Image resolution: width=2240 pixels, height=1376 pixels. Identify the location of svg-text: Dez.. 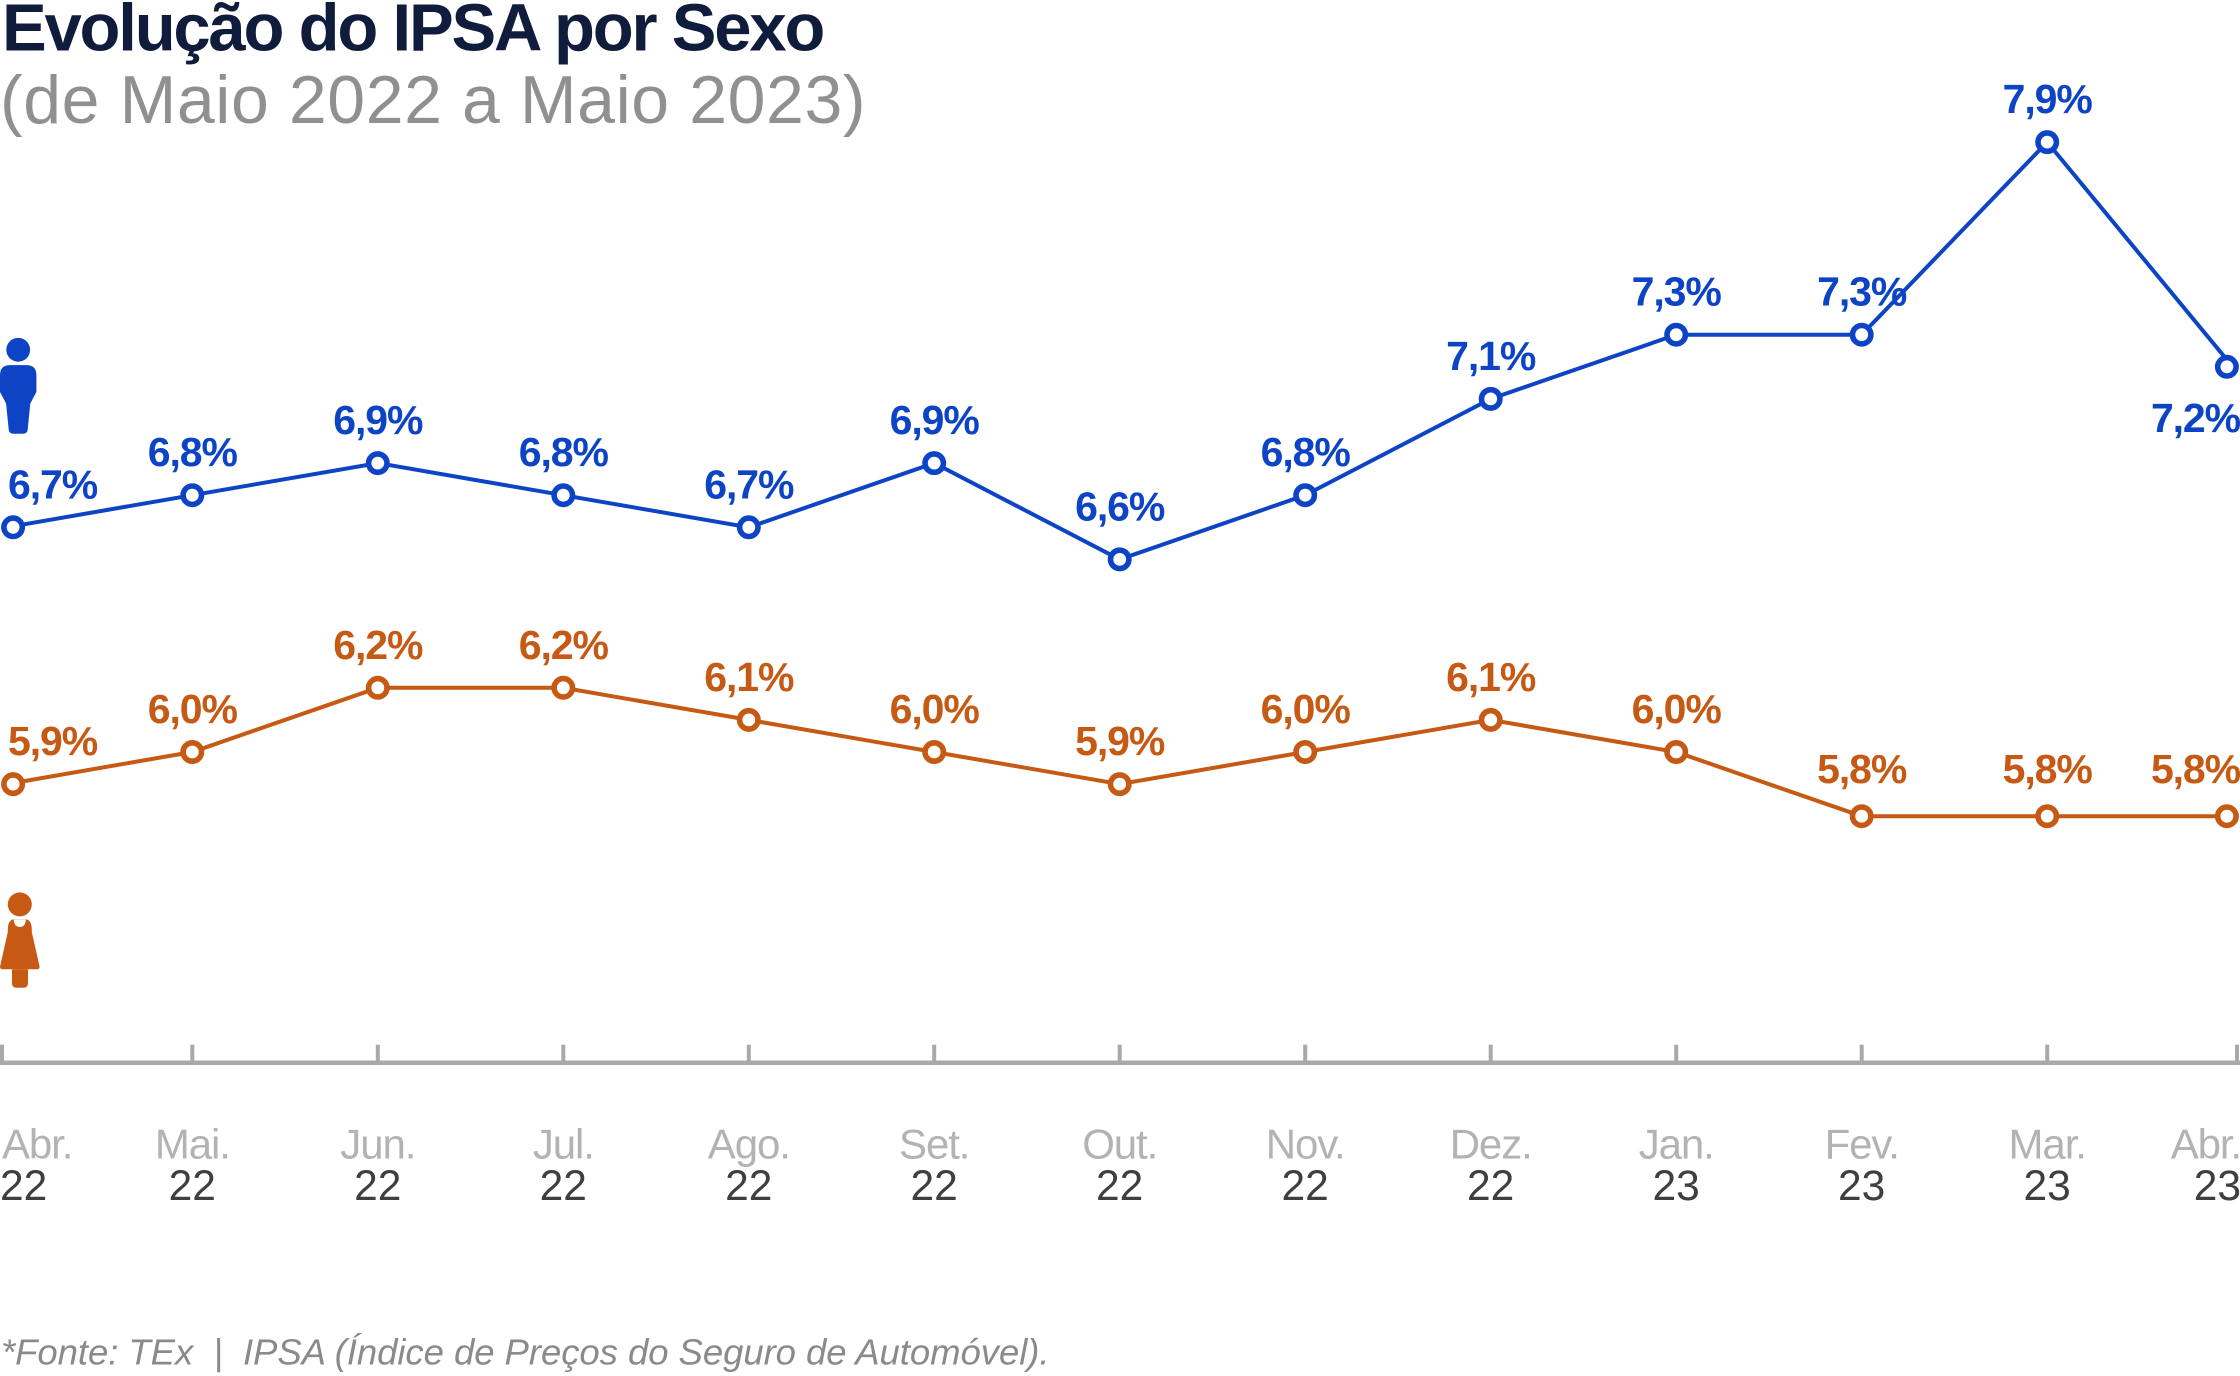
(1491, 1144).